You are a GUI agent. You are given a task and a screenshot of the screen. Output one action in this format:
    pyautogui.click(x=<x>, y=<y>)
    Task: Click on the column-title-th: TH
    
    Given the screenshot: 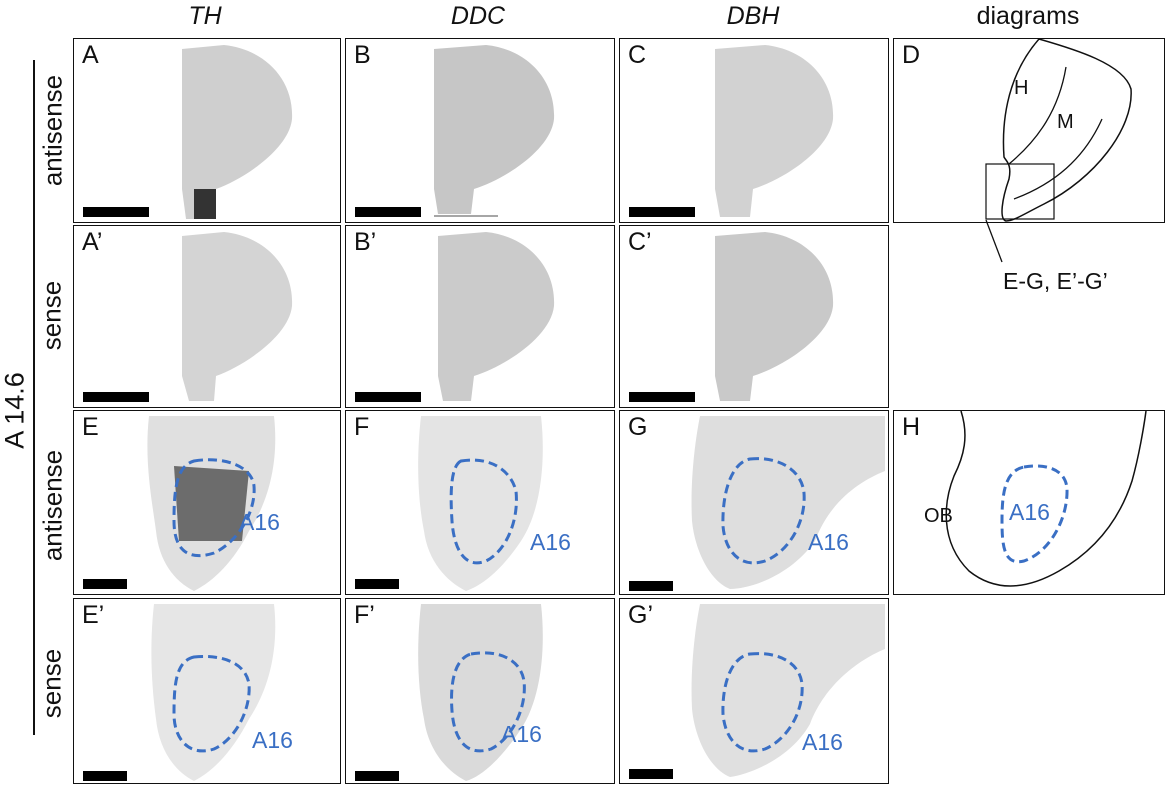 What is the action you would take?
    pyautogui.click(x=205, y=16)
    